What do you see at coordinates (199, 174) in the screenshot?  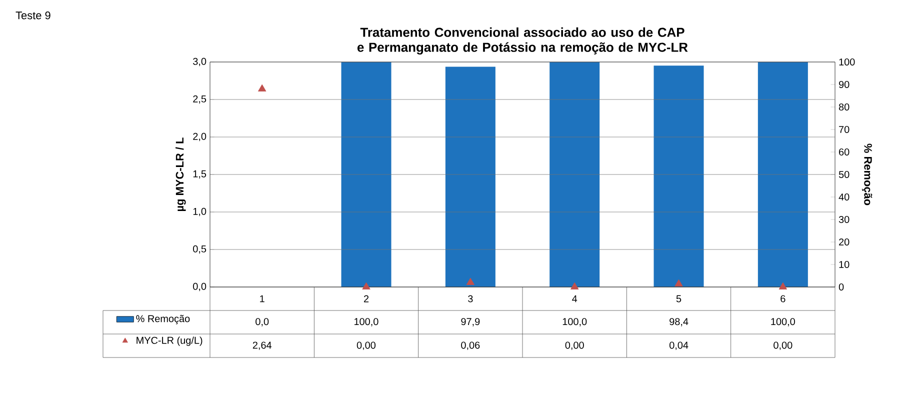 I see `y-tick-label: 1,5` at bounding box center [199, 174].